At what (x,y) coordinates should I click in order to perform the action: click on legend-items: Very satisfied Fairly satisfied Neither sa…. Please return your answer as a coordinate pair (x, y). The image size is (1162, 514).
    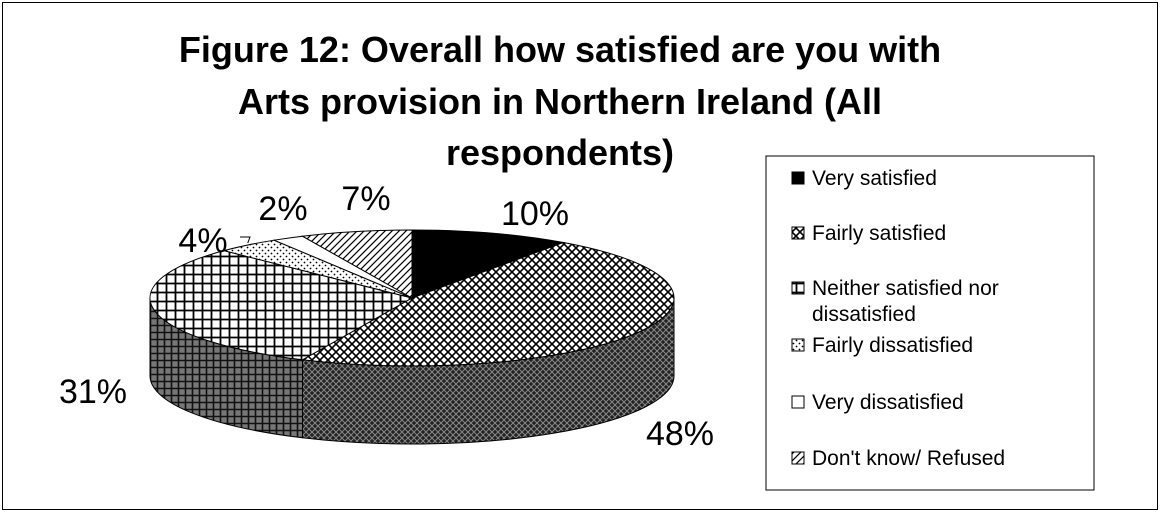
    Looking at the image, I should click on (898, 318).